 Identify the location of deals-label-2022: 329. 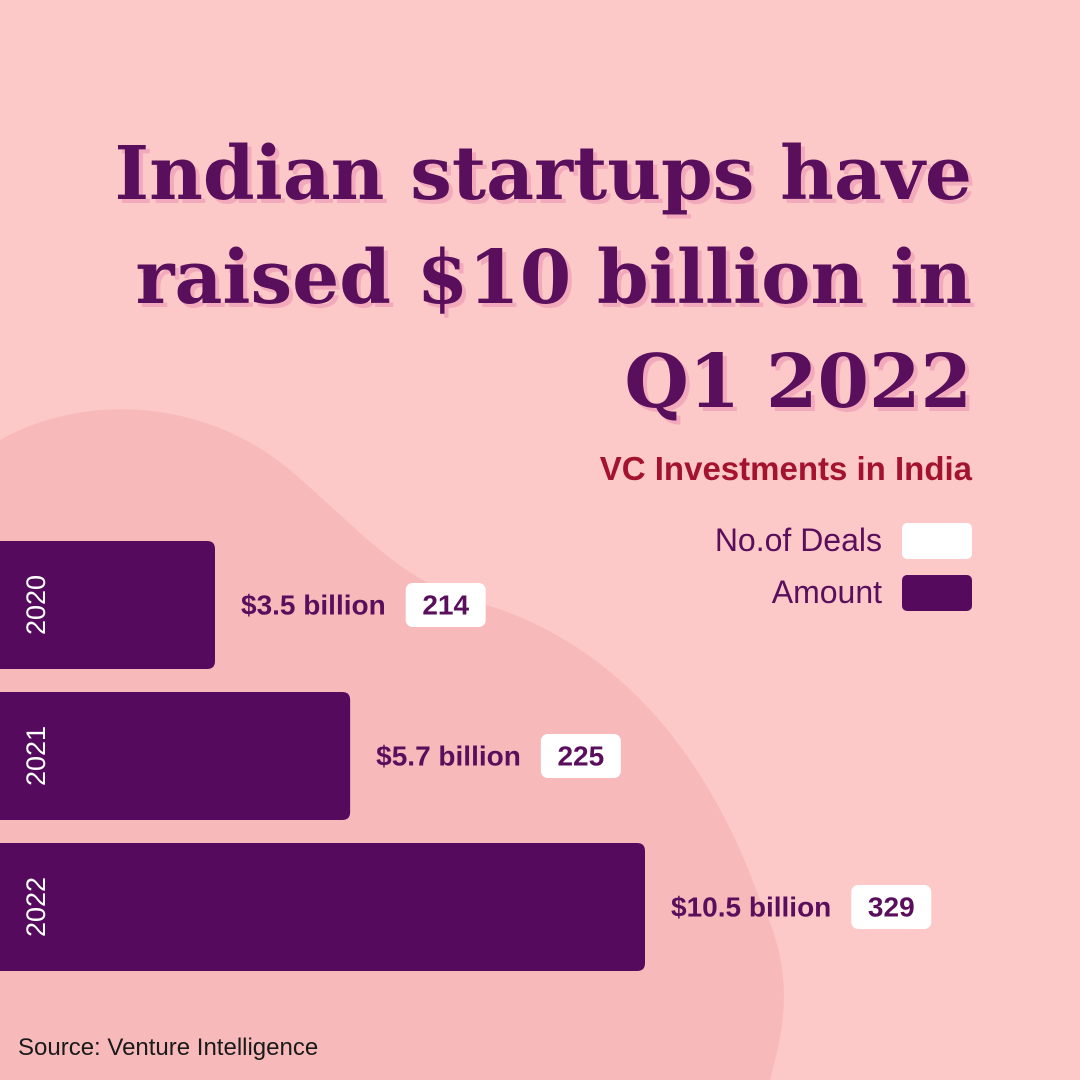
(891, 907).